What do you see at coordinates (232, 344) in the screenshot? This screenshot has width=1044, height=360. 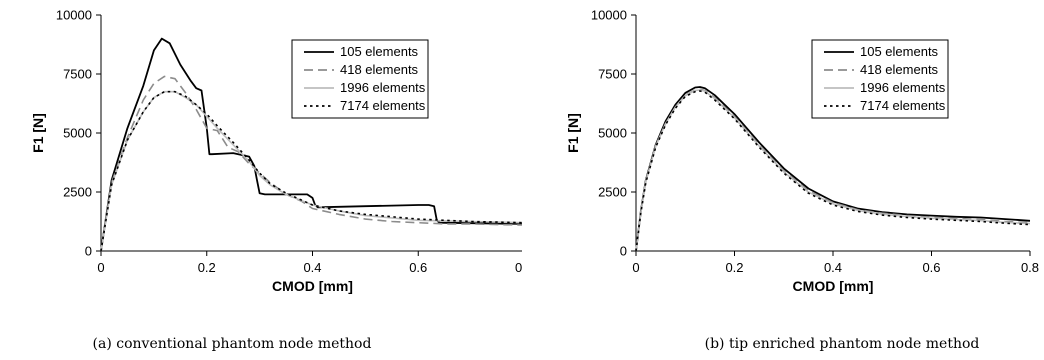 I see `figure-caption: (a) conventional phantom node method` at bounding box center [232, 344].